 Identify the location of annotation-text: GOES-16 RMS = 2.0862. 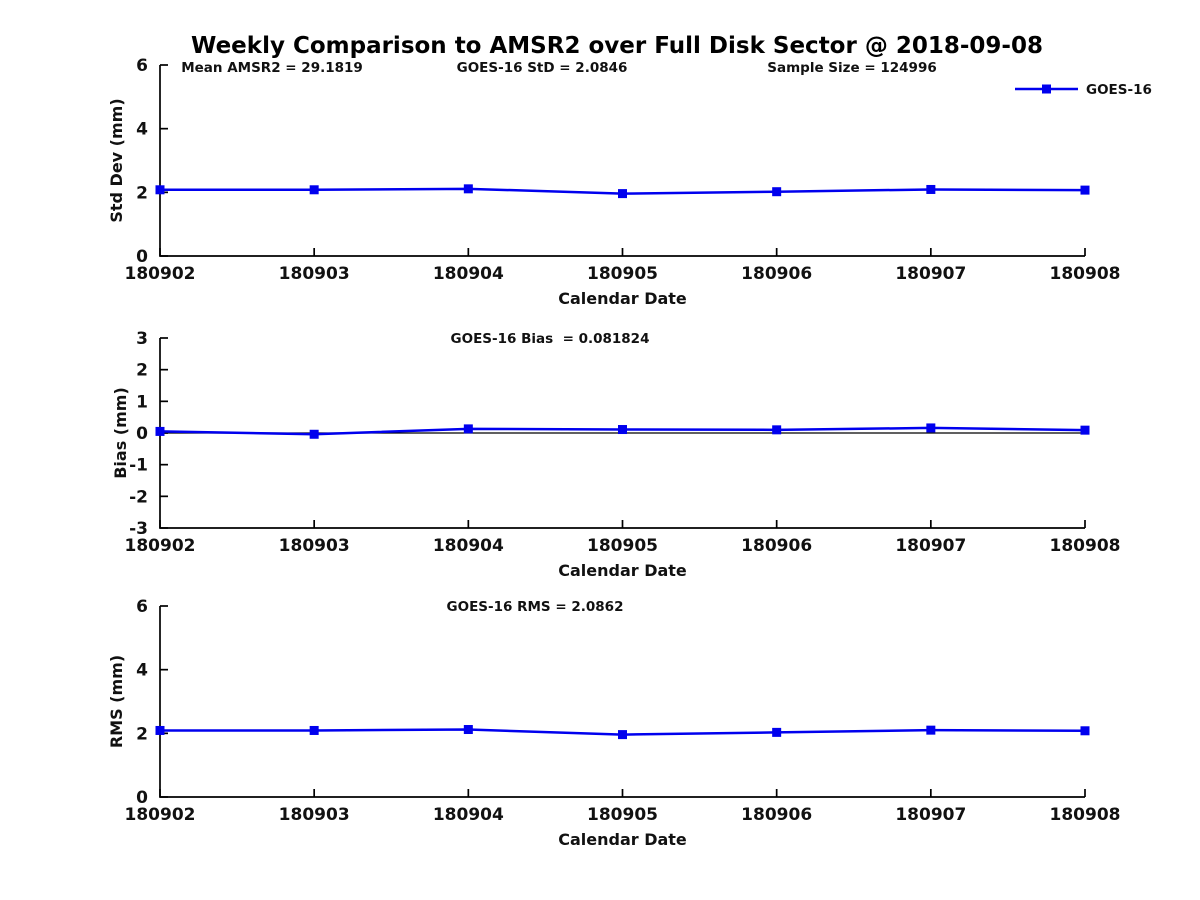
(535, 607).